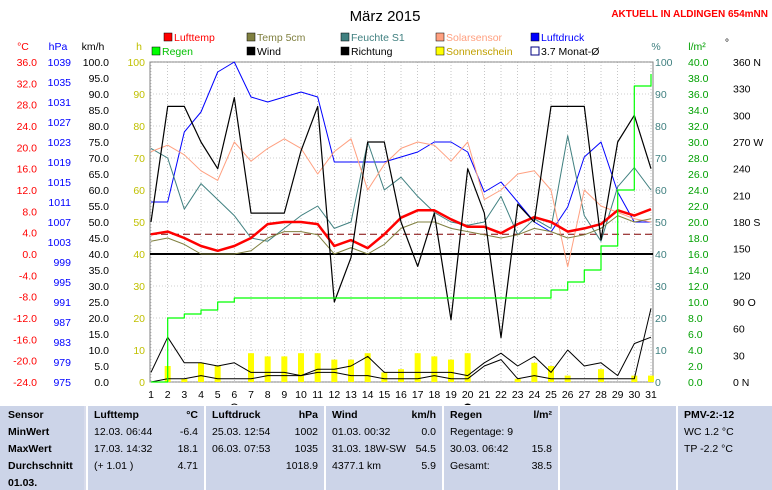 The image size is (772, 490). Describe the element at coordinates (369, 449) in the screenshot. I see `wind-max-date: 31.03. 18W-SW` at that location.